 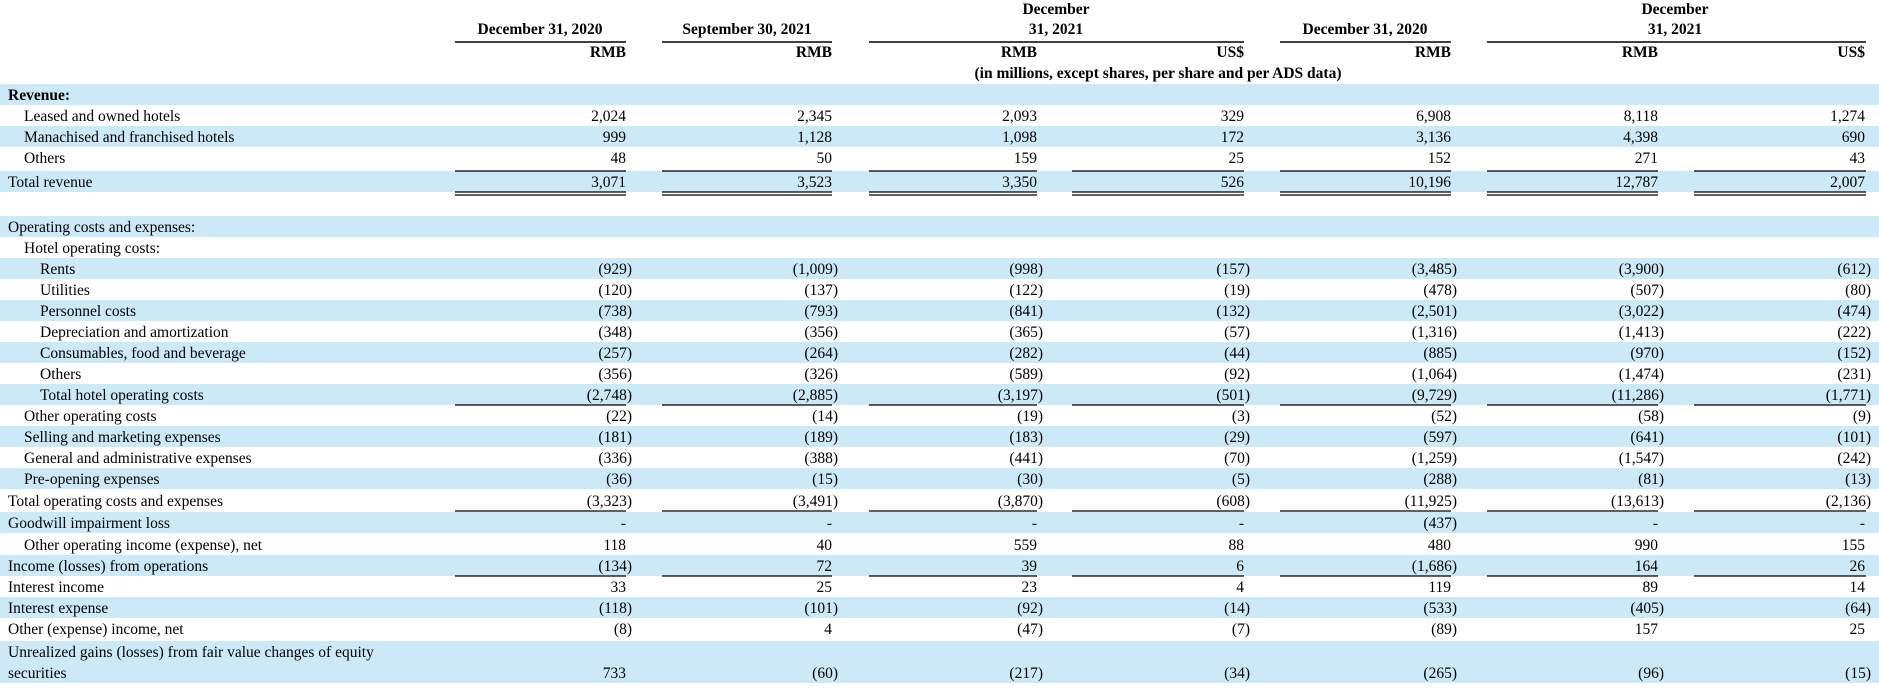 What do you see at coordinates (50, 182) in the screenshot?
I see `row-label: Total revenue` at bounding box center [50, 182].